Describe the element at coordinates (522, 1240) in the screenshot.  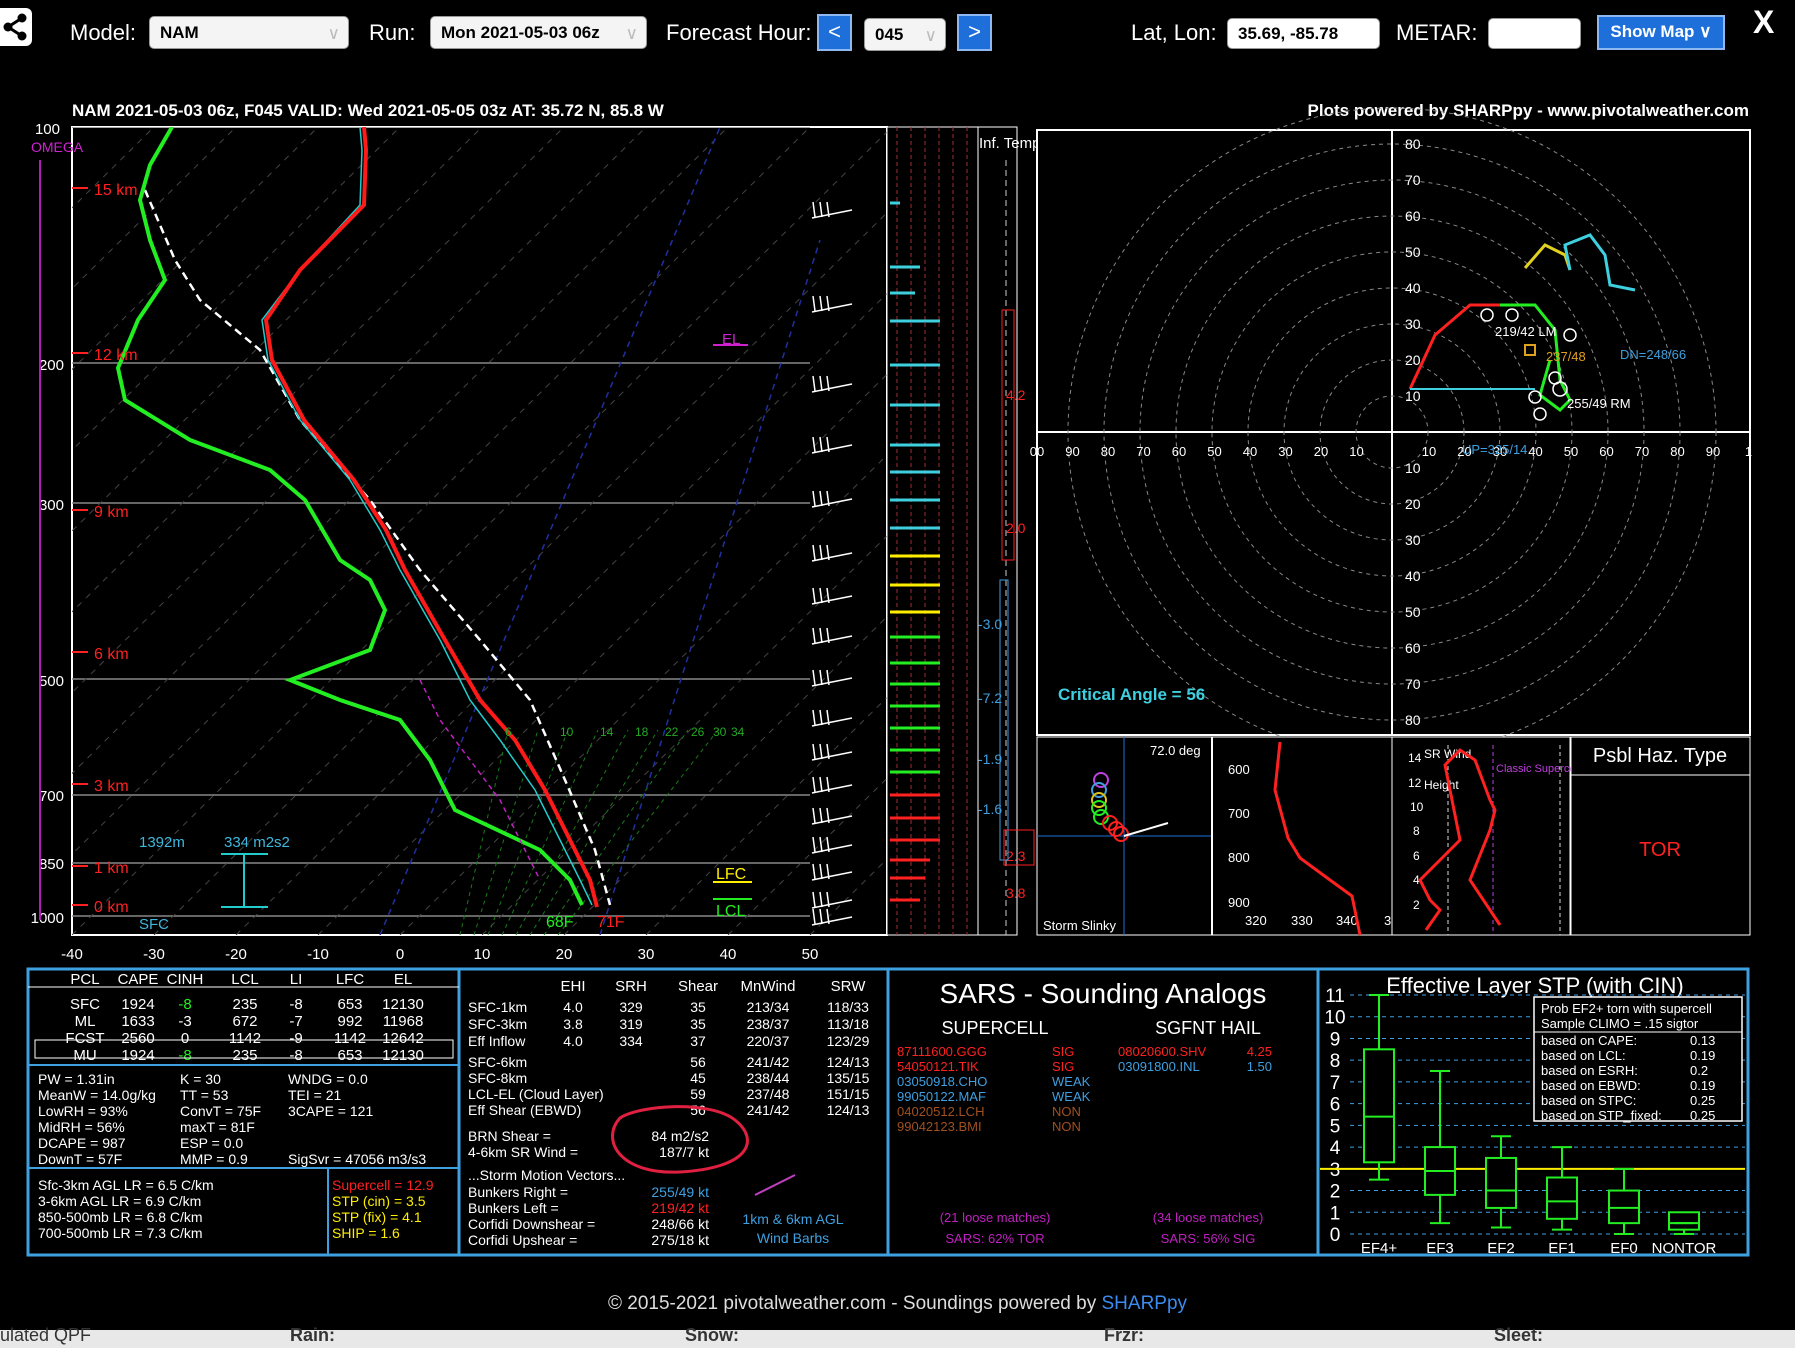
I see `storm-motion-label: Corfidi Upshear =` at that location.